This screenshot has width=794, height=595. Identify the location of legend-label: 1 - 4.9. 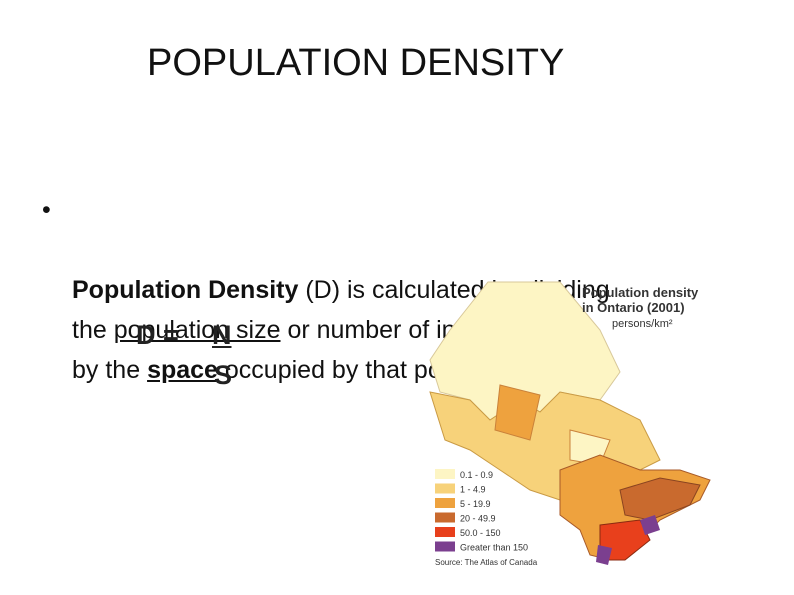
(473, 490).